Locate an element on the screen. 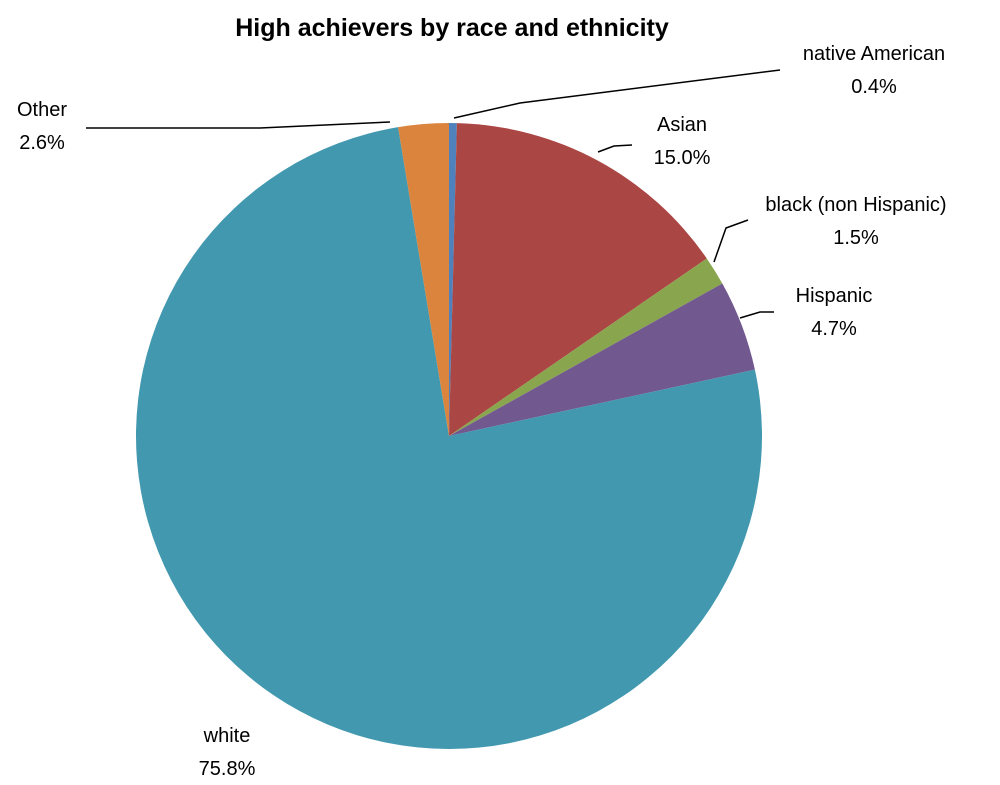 This screenshot has width=1000, height=785. leader-line-other is located at coordinates (238, 125).